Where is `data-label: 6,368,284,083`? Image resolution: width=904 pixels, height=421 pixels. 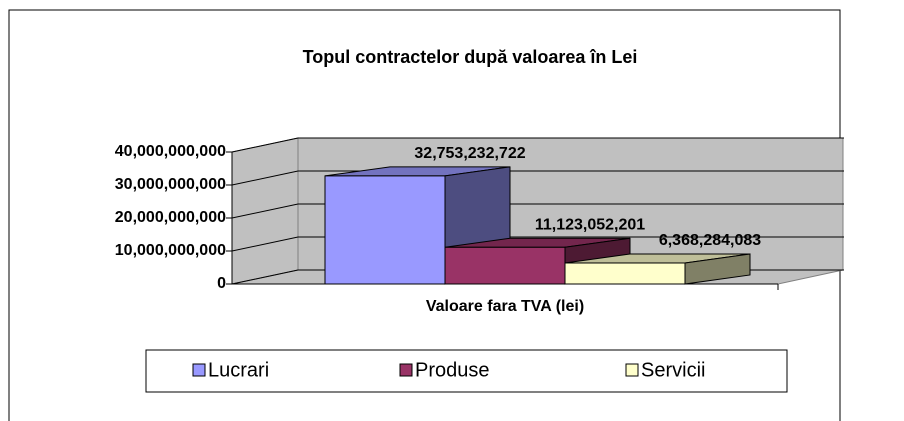 data-label: 6,368,284,083 is located at coordinates (710, 240).